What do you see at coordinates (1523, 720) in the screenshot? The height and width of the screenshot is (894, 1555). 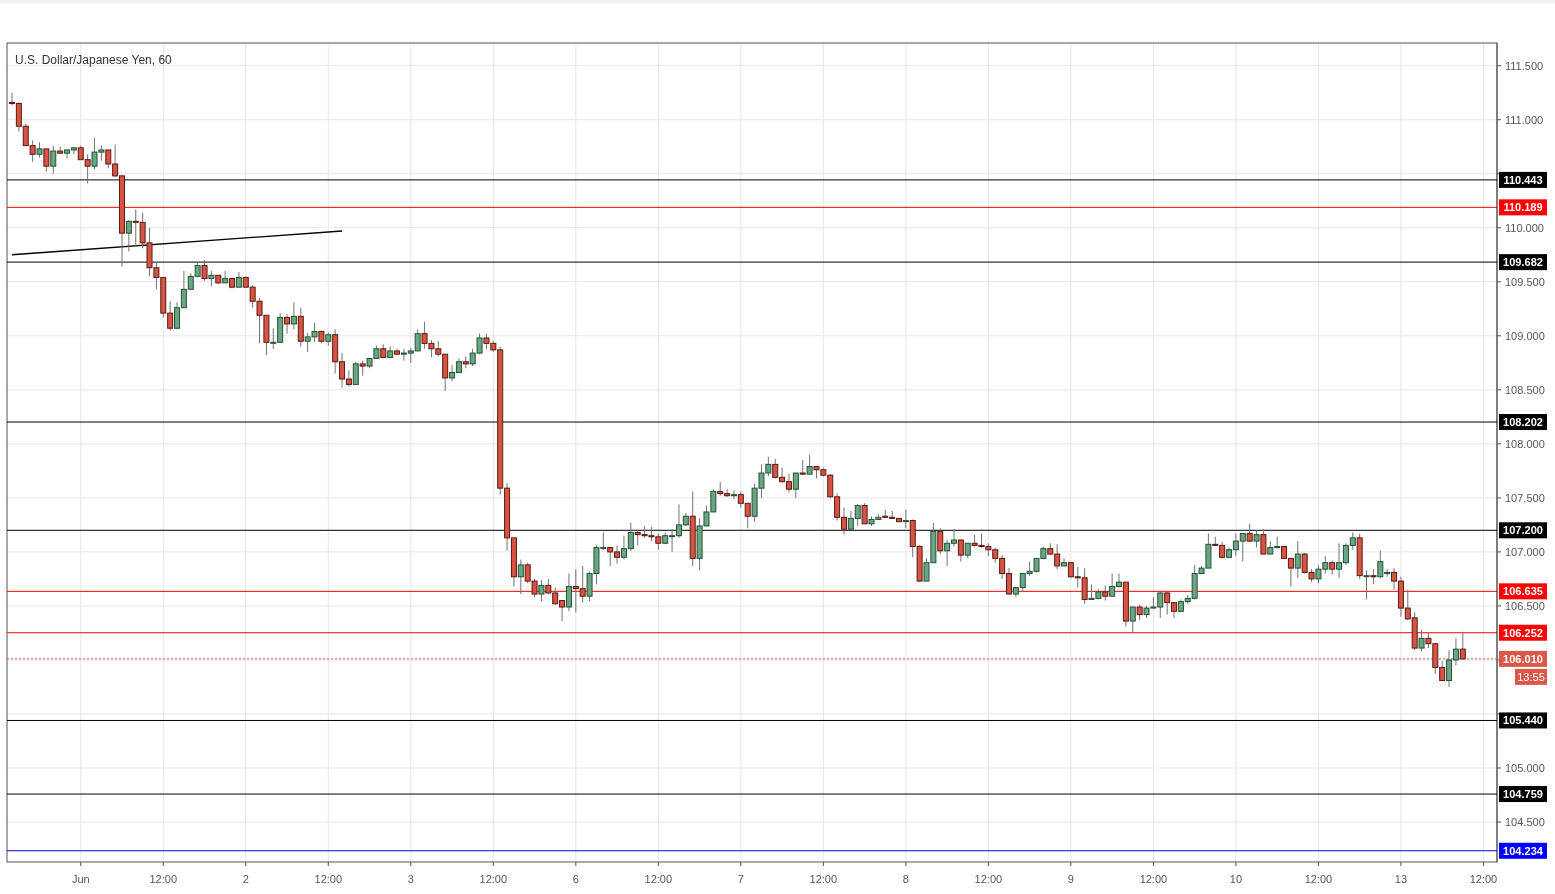 I see `ref-line-label: 105.440` at bounding box center [1523, 720].